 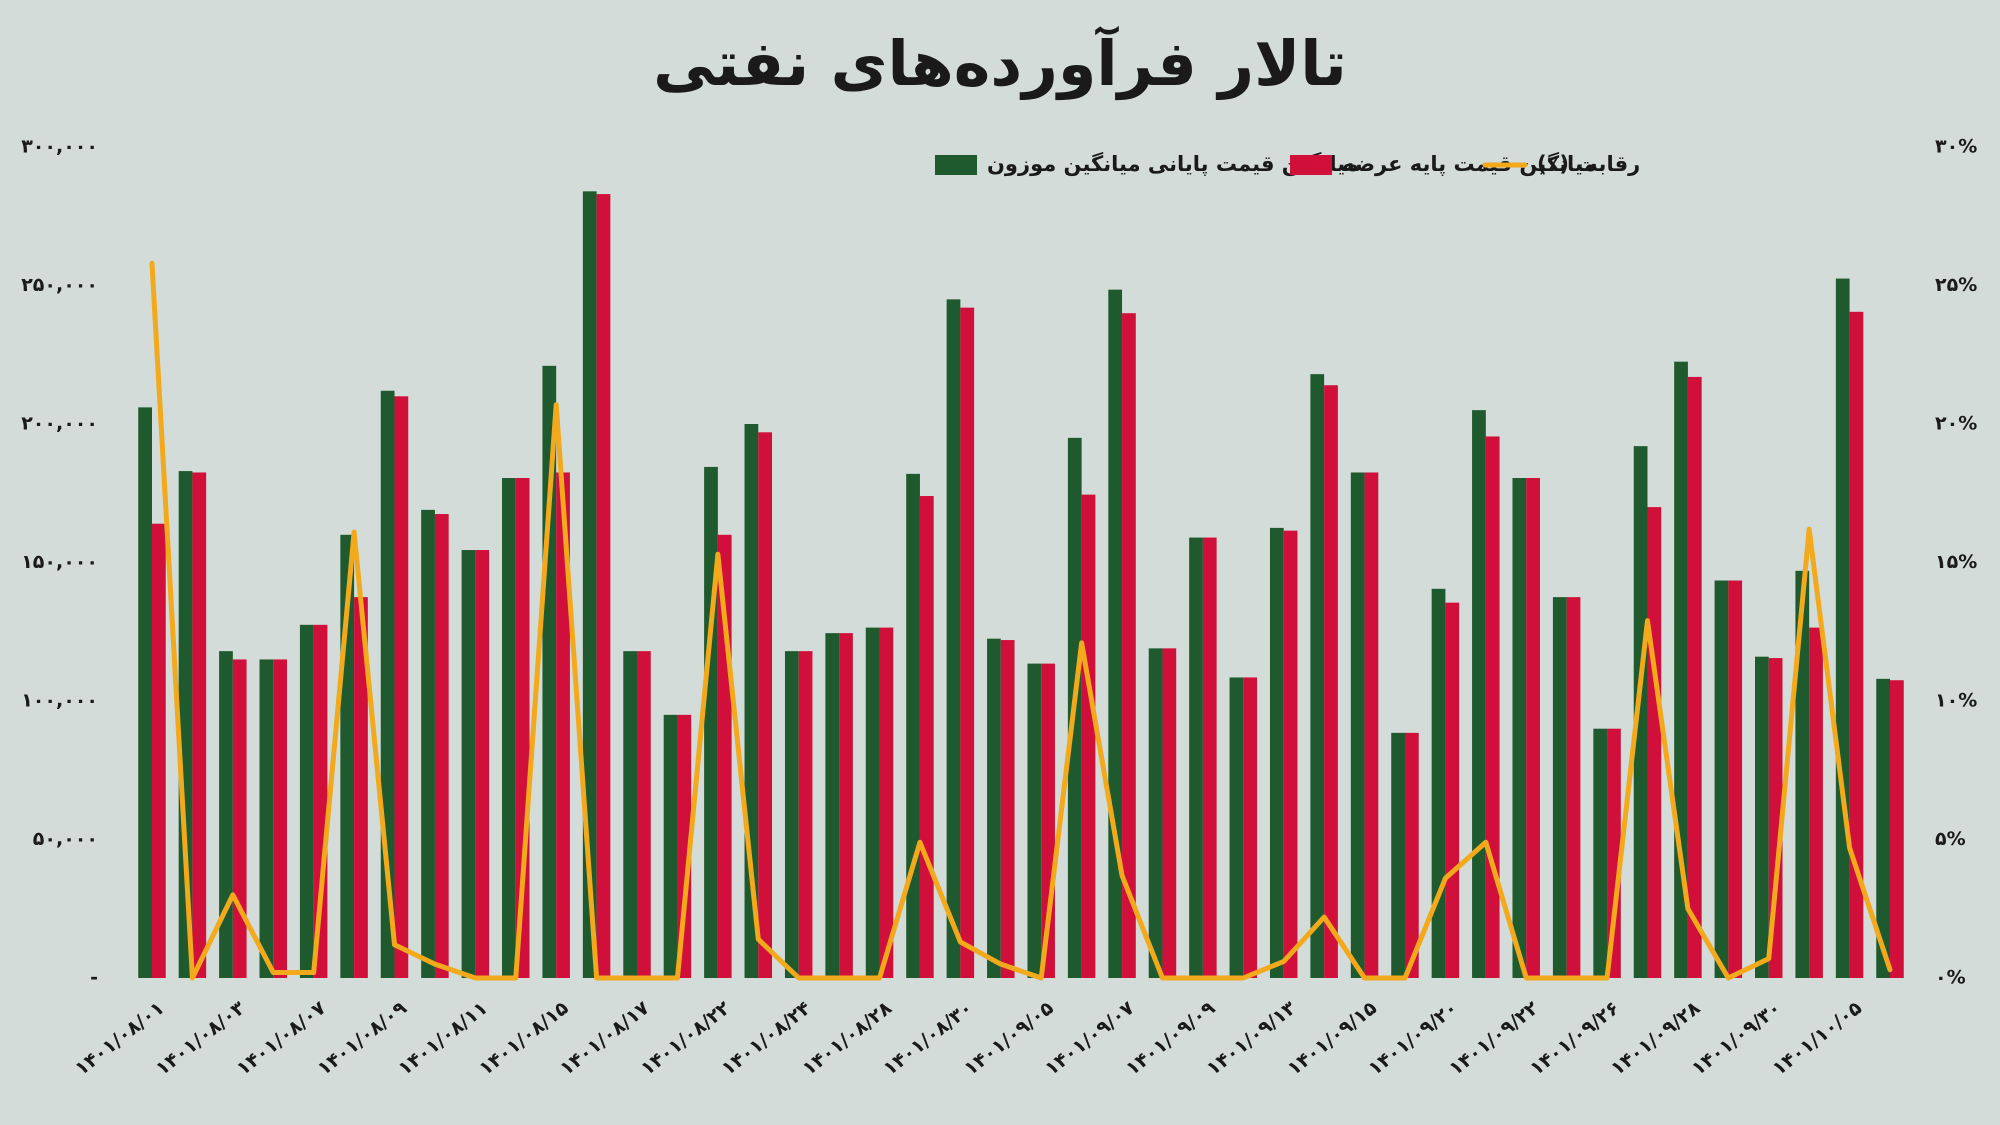 What do you see at coordinates (1956, 285) in the screenshot?
I see `y2-tick-label: ۲۵%` at bounding box center [1956, 285].